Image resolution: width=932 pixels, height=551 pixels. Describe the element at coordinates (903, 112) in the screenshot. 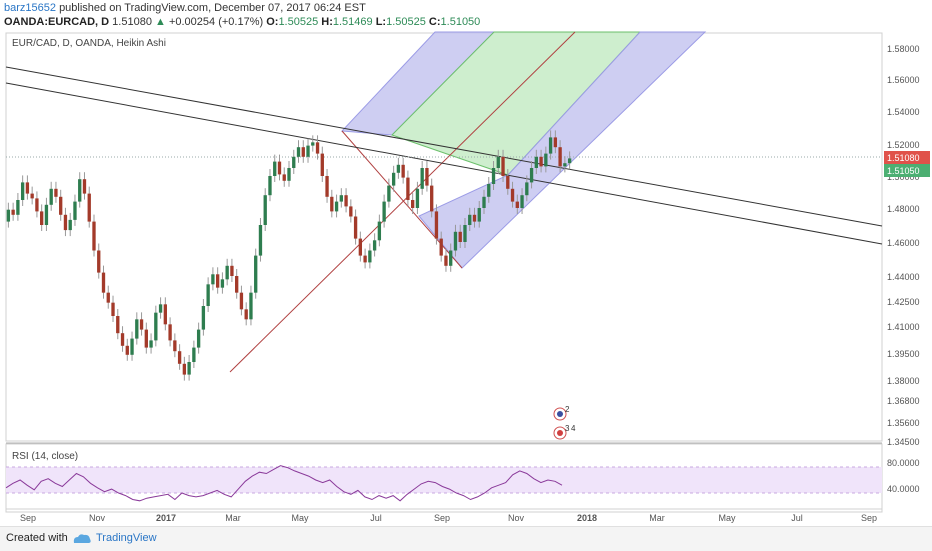

I see `y-tick-label: 1.54000` at that location.